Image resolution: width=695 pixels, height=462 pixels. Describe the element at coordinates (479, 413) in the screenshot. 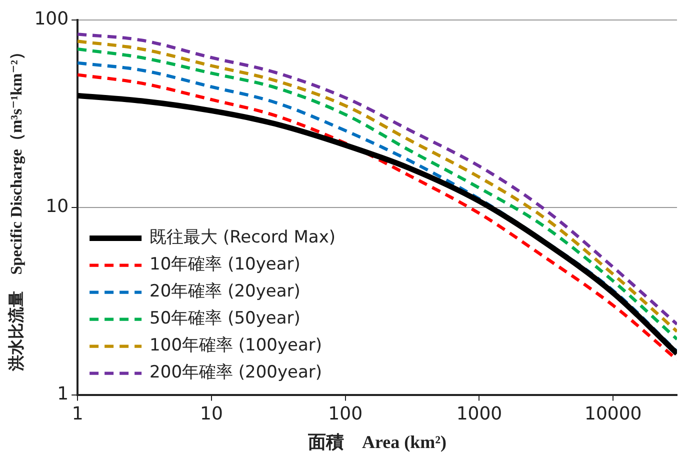

I see `x-tick-label: 1000` at that location.